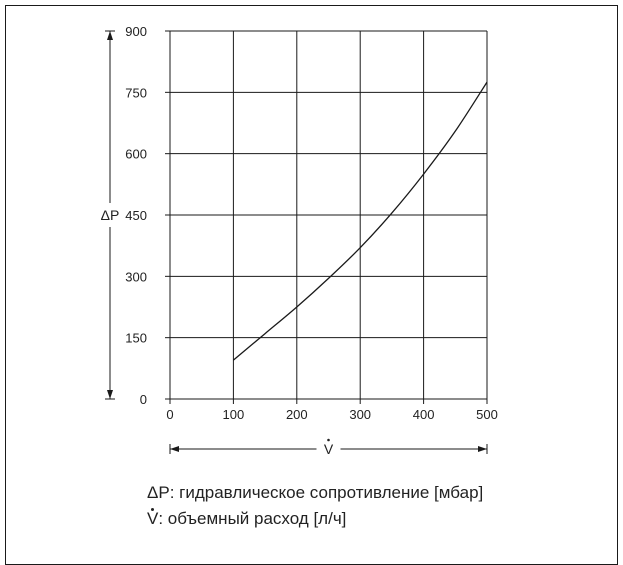  Describe the element at coordinates (136, 154) in the screenshot. I see `y-tick-label-600: 600` at that location.